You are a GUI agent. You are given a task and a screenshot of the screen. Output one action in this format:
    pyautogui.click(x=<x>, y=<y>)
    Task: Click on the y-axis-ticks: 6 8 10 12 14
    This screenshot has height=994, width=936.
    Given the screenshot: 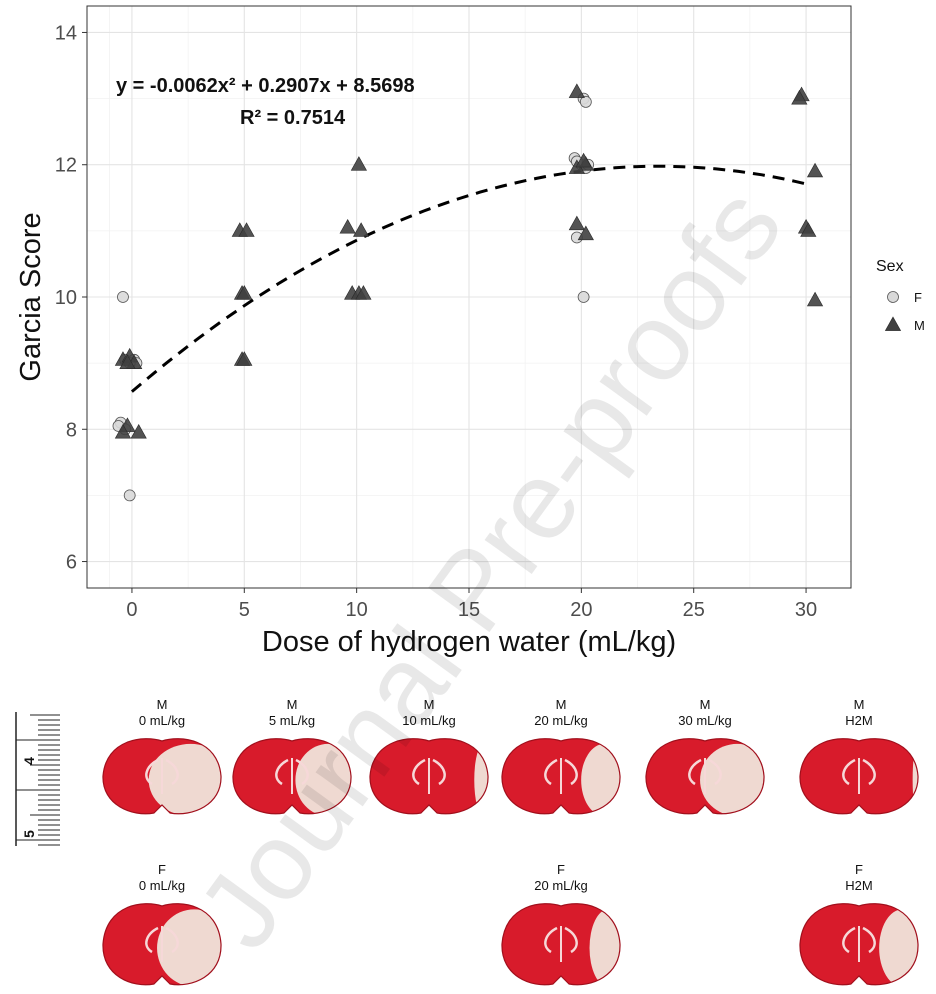 What is the action you would take?
    pyautogui.click(x=71, y=298)
    